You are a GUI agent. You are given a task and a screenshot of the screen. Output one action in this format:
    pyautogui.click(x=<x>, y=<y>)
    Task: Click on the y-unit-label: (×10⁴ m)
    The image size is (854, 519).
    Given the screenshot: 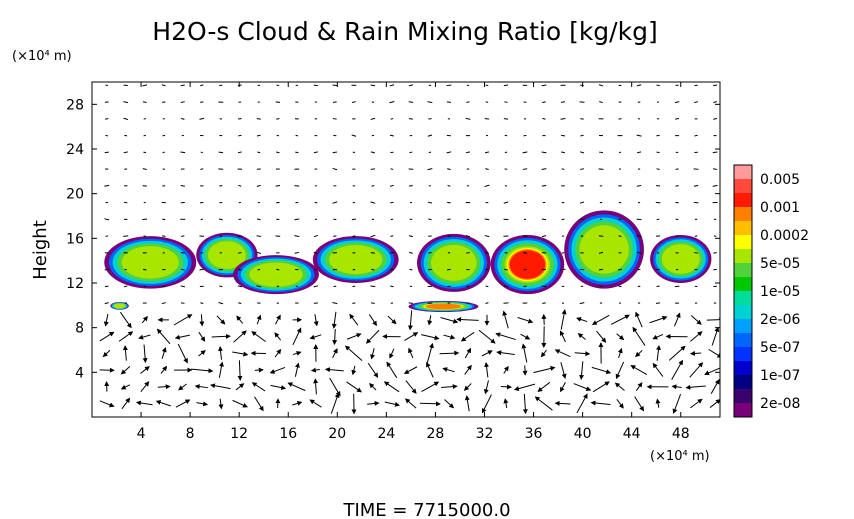 What is the action you would take?
    pyautogui.click(x=42, y=56)
    